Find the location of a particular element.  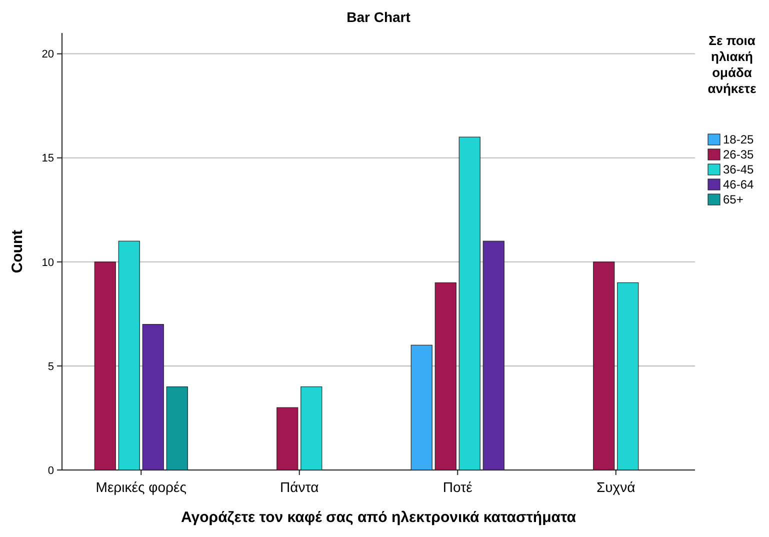

y-axis-title: Count is located at coordinates (17, 252).